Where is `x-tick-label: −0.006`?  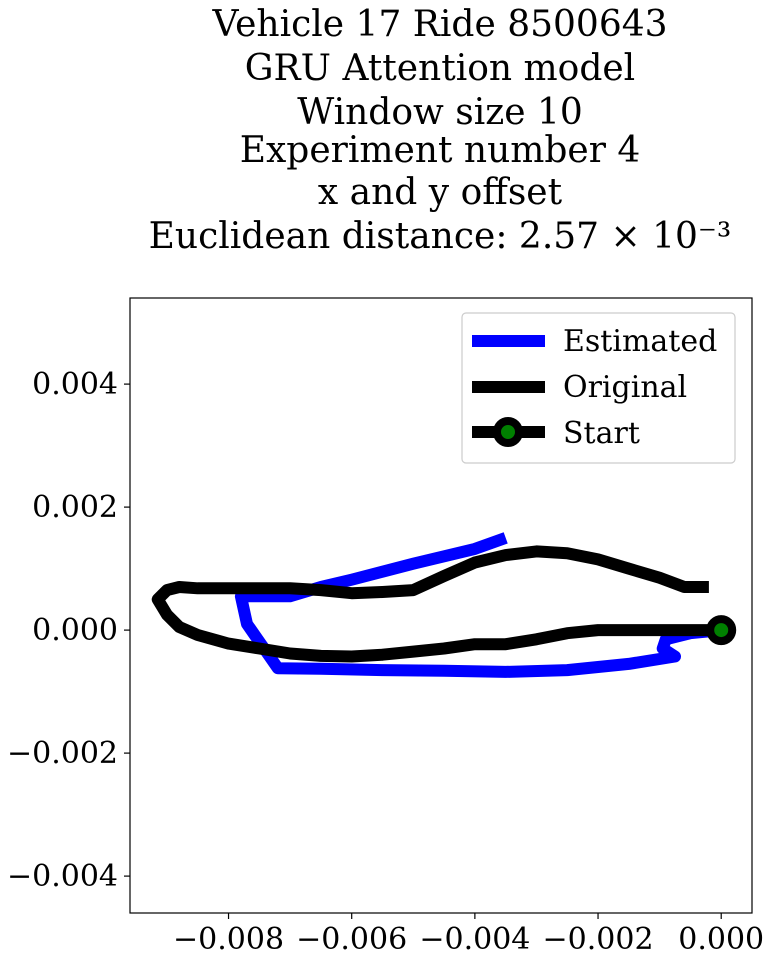 x-tick-label: −0.006 is located at coordinates (351, 939).